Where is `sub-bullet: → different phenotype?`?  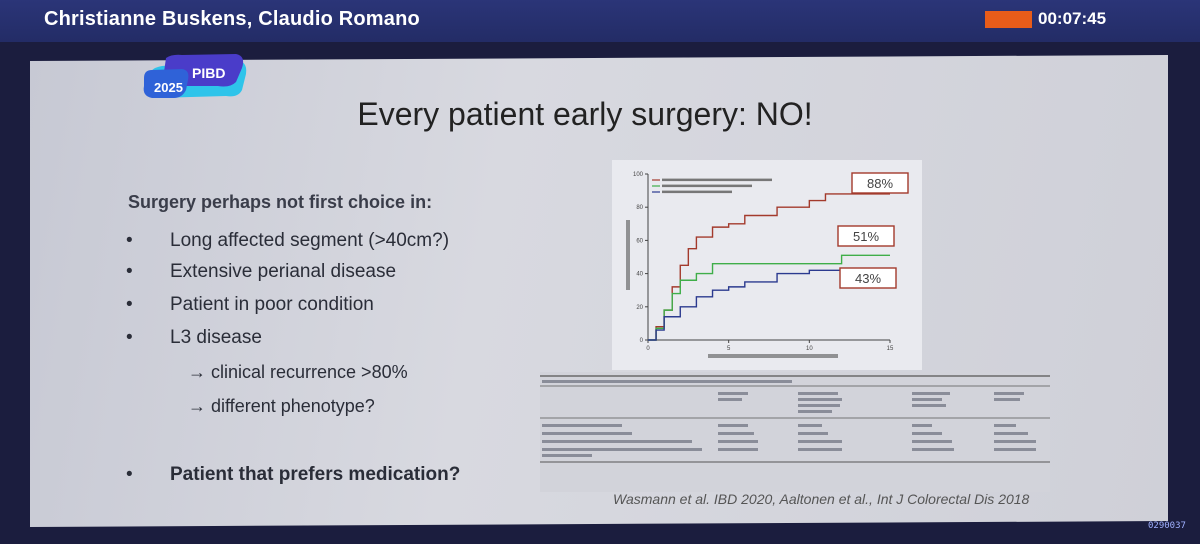 sub-bullet: → different phenotype? is located at coordinates (281, 406).